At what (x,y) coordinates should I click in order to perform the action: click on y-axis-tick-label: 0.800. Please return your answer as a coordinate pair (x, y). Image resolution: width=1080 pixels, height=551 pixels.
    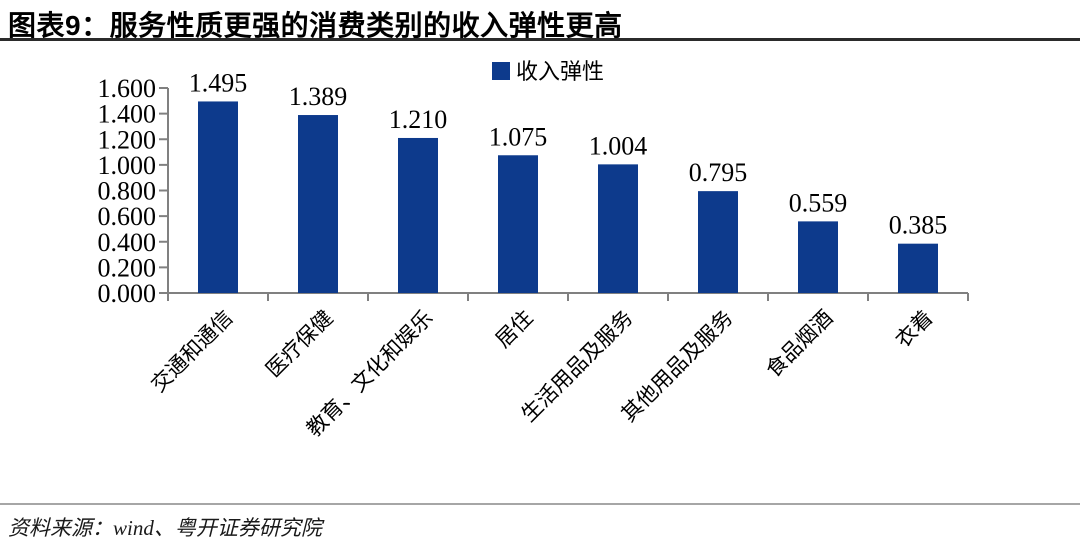
    Looking at the image, I should click on (127, 191).